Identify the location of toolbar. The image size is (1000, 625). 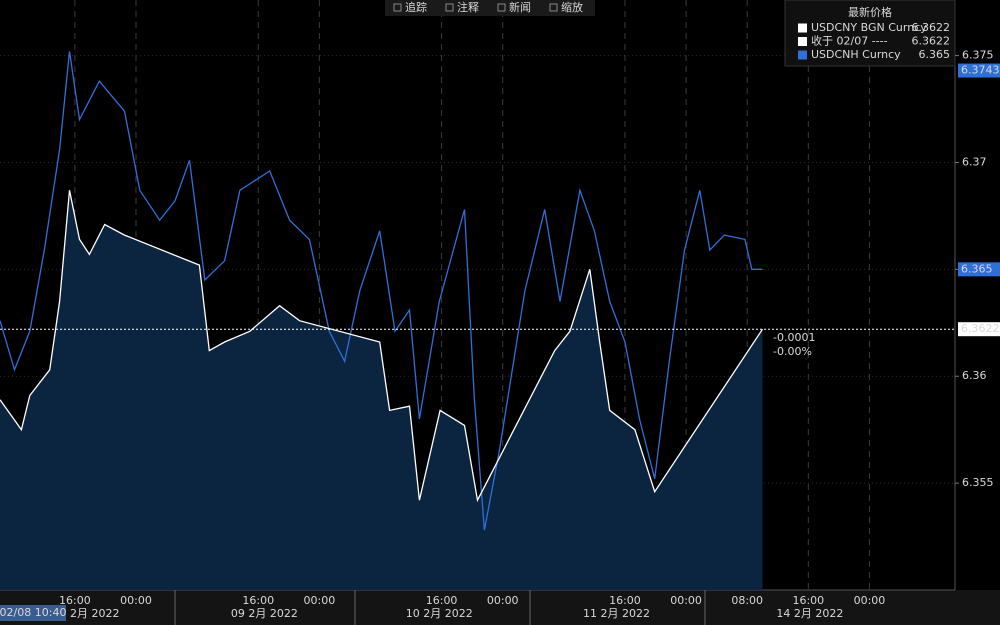
(490, 8).